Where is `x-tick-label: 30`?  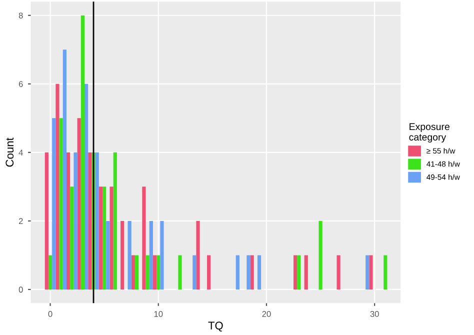 x-tick-label: 30 is located at coordinates (374, 314).